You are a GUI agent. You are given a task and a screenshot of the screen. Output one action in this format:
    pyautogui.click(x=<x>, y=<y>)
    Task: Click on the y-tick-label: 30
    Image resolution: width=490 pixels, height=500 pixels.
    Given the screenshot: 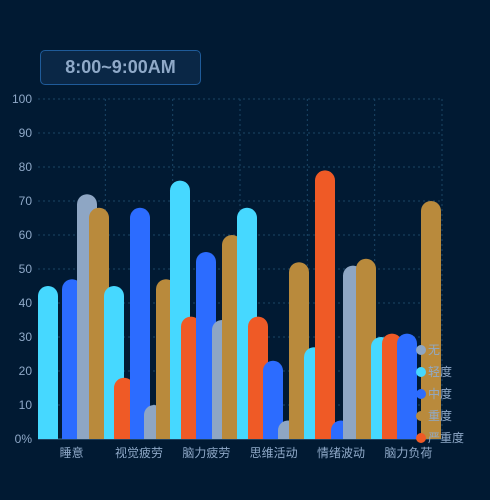 What is the action you would take?
    pyautogui.click(x=26, y=337)
    